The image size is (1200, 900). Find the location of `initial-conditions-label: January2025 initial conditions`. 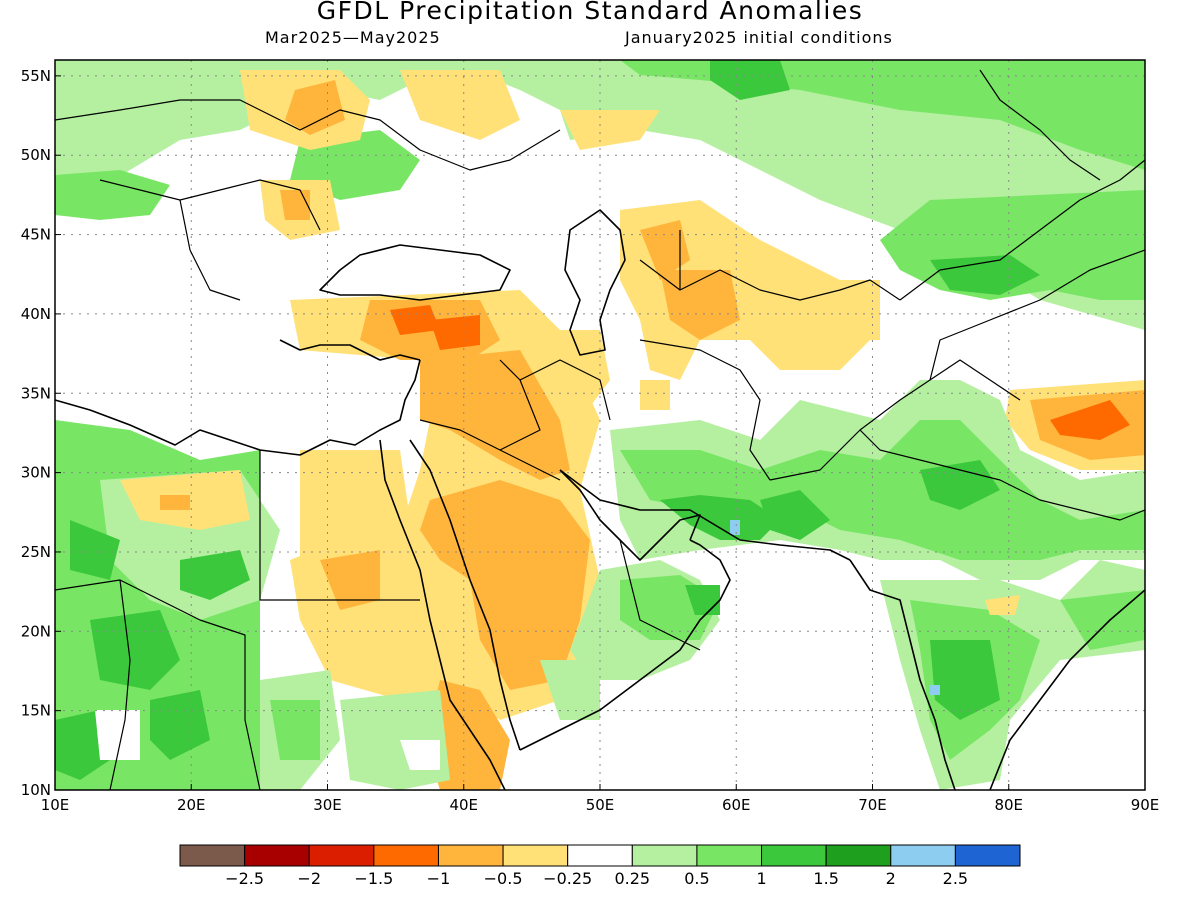

initial-conditions-label: January2025 initial conditions is located at coordinates (759, 37).